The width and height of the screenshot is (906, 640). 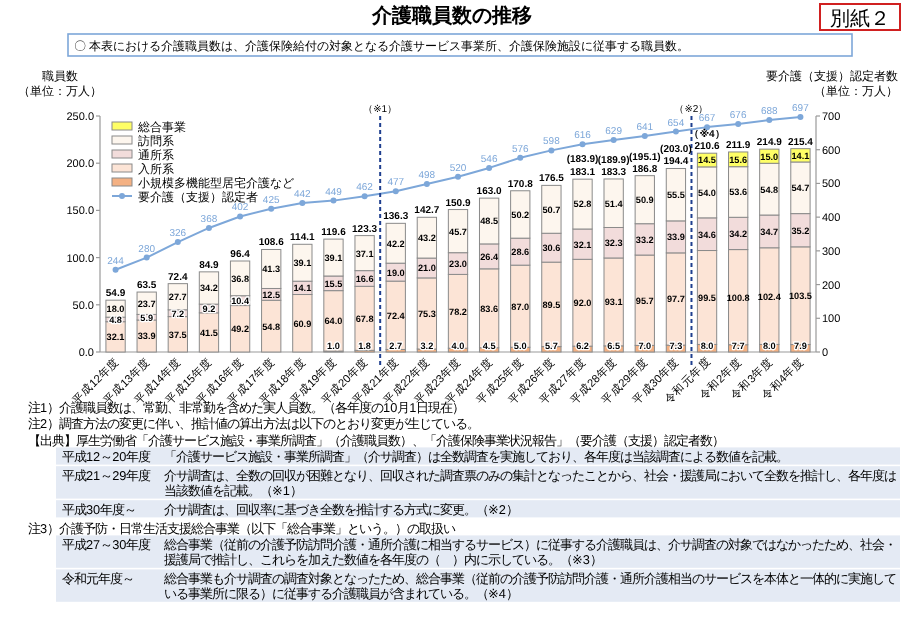 I want to click on tag: 別紙２, so click(x=860, y=17).